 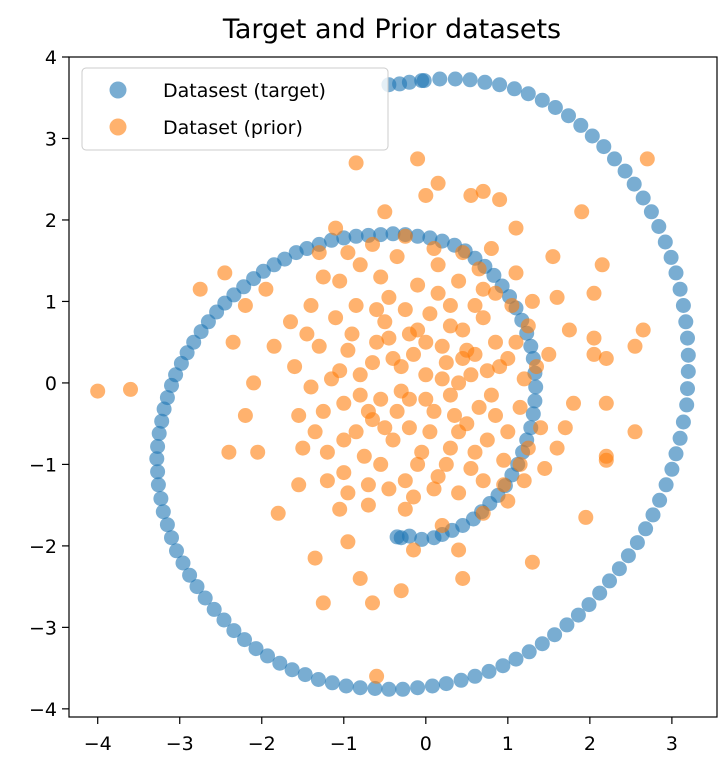 What do you see at coordinates (51, 302) in the screenshot?
I see `y-tick-label-5: 1` at bounding box center [51, 302].